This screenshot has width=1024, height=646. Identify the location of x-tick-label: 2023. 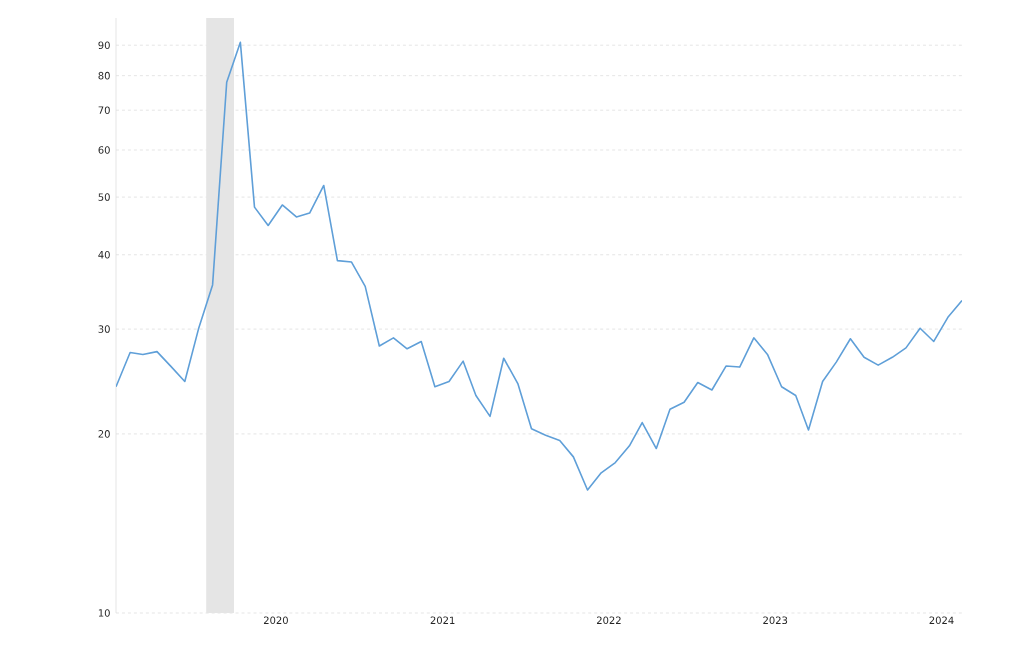
(775, 620).